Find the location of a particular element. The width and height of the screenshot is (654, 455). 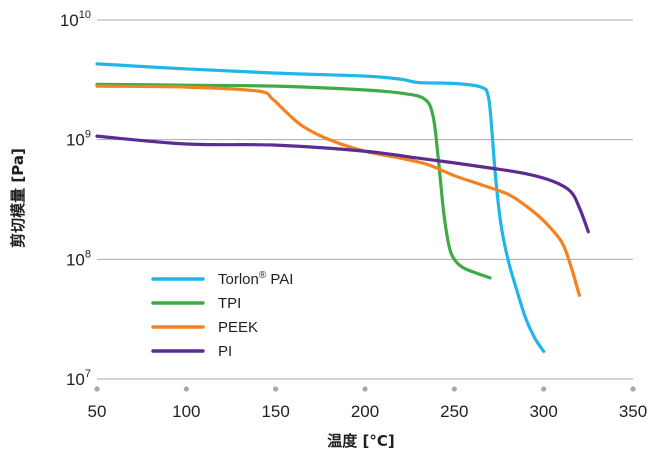

legend-label: PI is located at coordinates (225, 351).